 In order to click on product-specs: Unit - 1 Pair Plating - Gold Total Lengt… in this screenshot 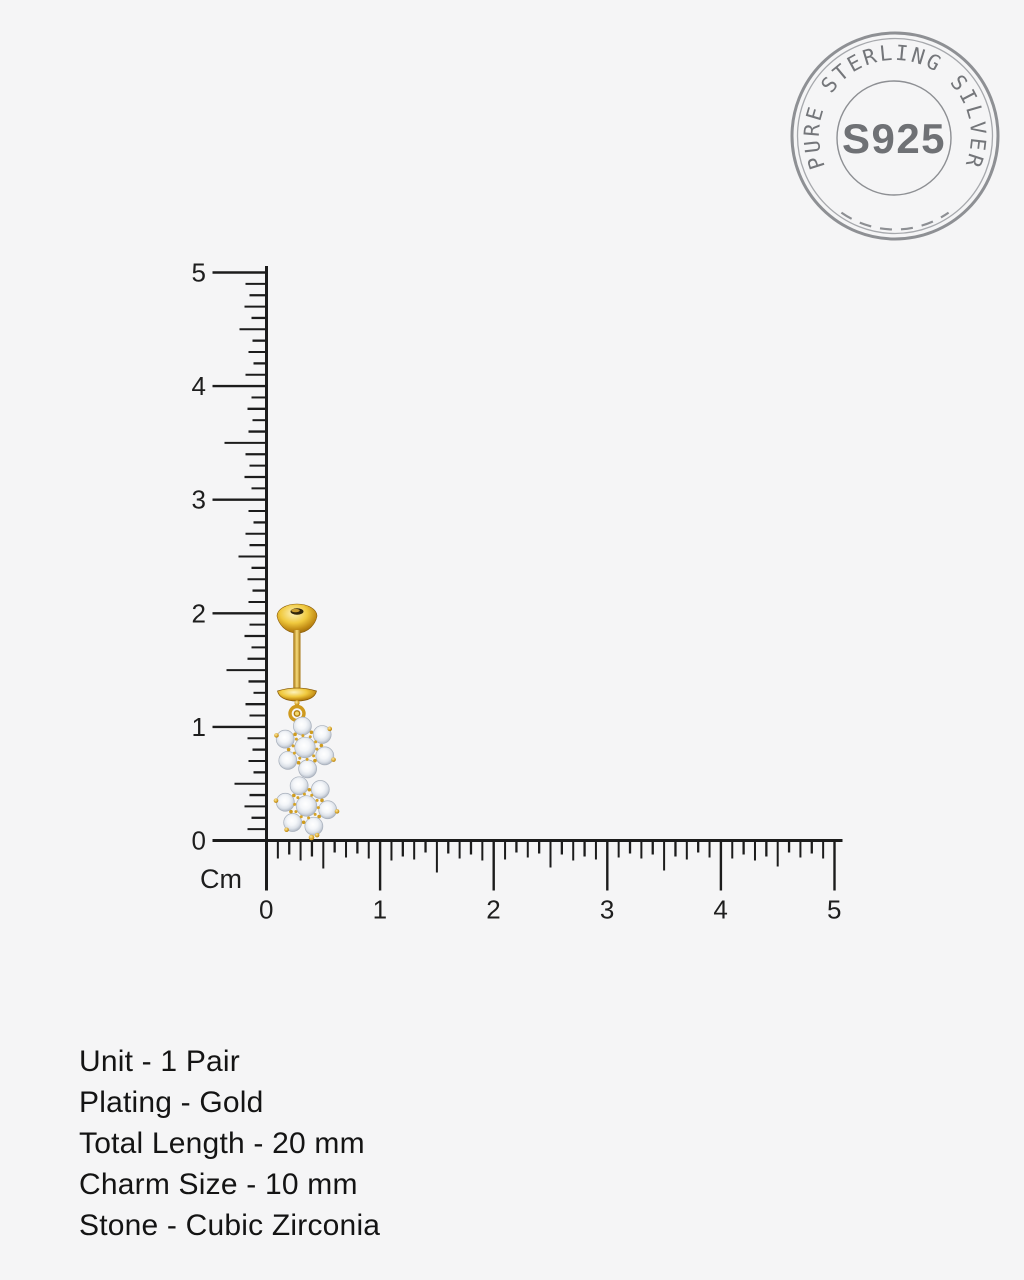, I will do `click(229, 1143)`.